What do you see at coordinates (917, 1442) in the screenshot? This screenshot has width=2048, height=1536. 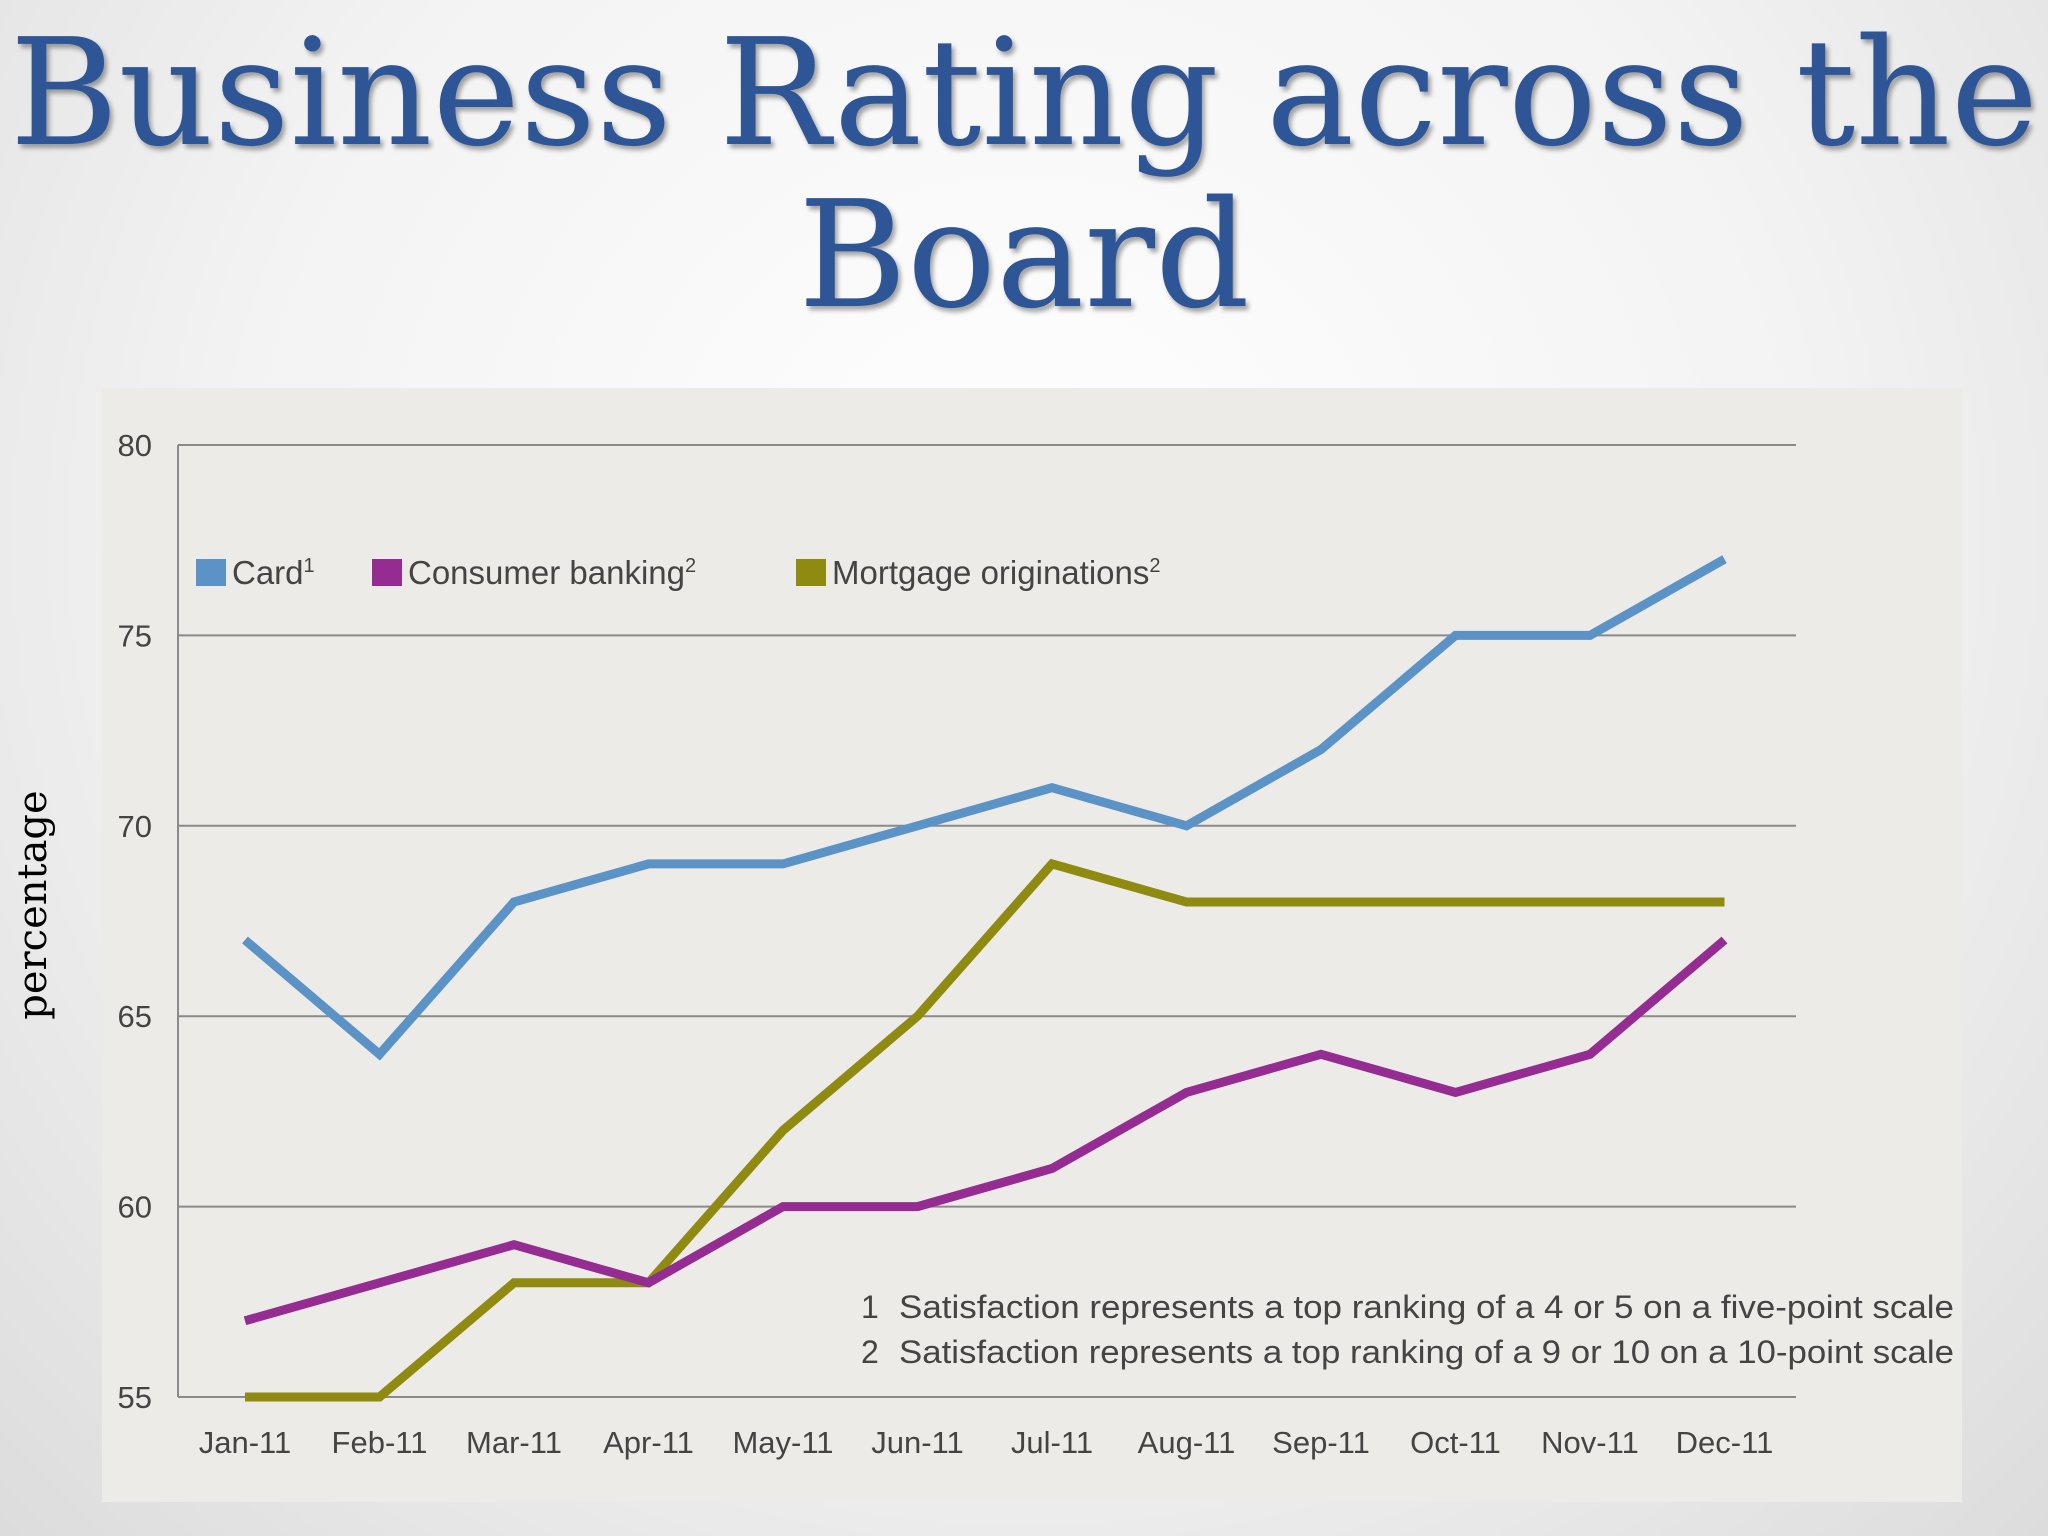 I see `x-tick-label-jun-11: Jun-11` at bounding box center [917, 1442].